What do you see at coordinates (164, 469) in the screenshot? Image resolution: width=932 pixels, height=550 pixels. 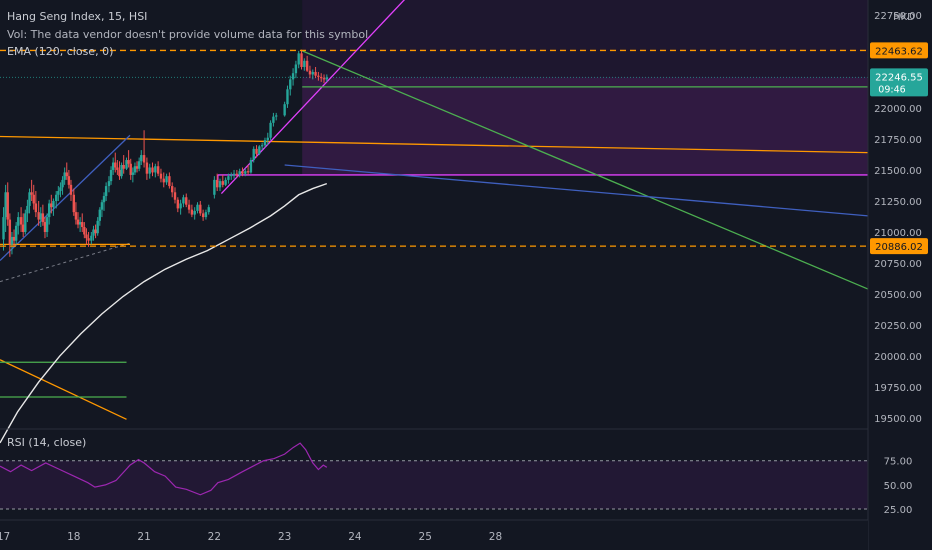 I see `rsi-line` at bounding box center [164, 469].